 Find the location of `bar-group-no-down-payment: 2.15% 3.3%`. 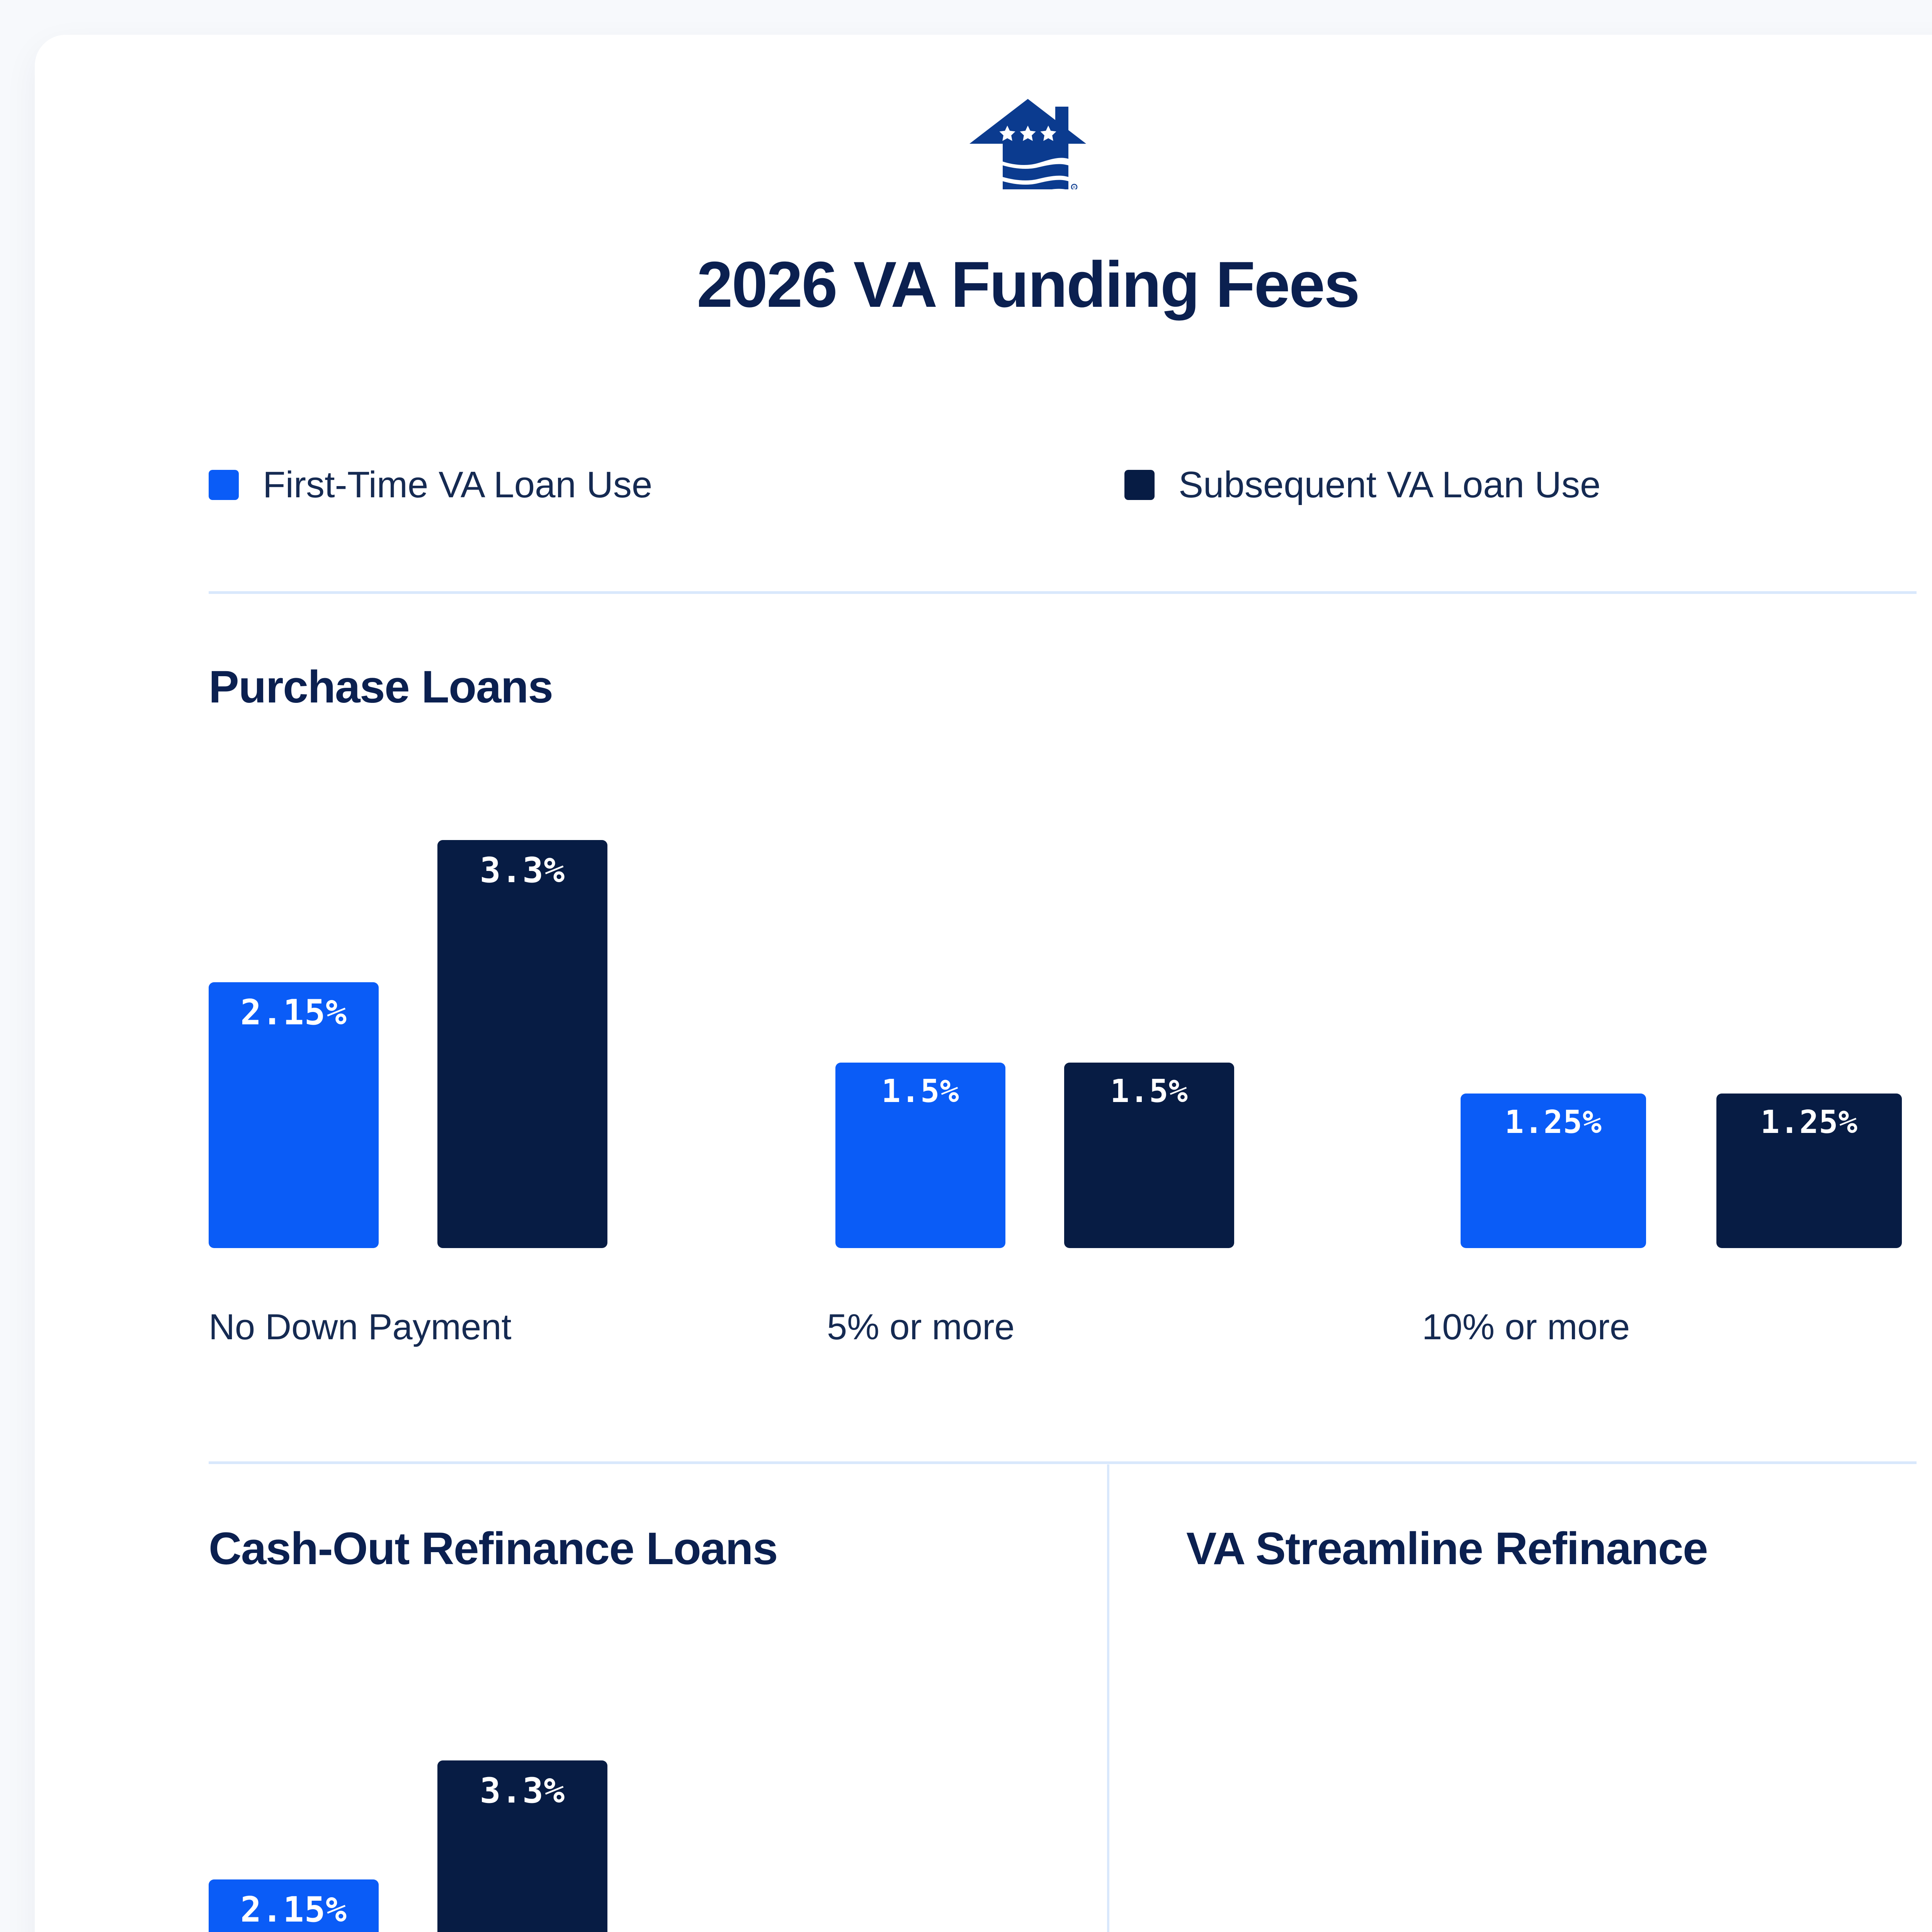

bar-group-no-down-payment: 2.15% 3.3% is located at coordinates (408, 1035).